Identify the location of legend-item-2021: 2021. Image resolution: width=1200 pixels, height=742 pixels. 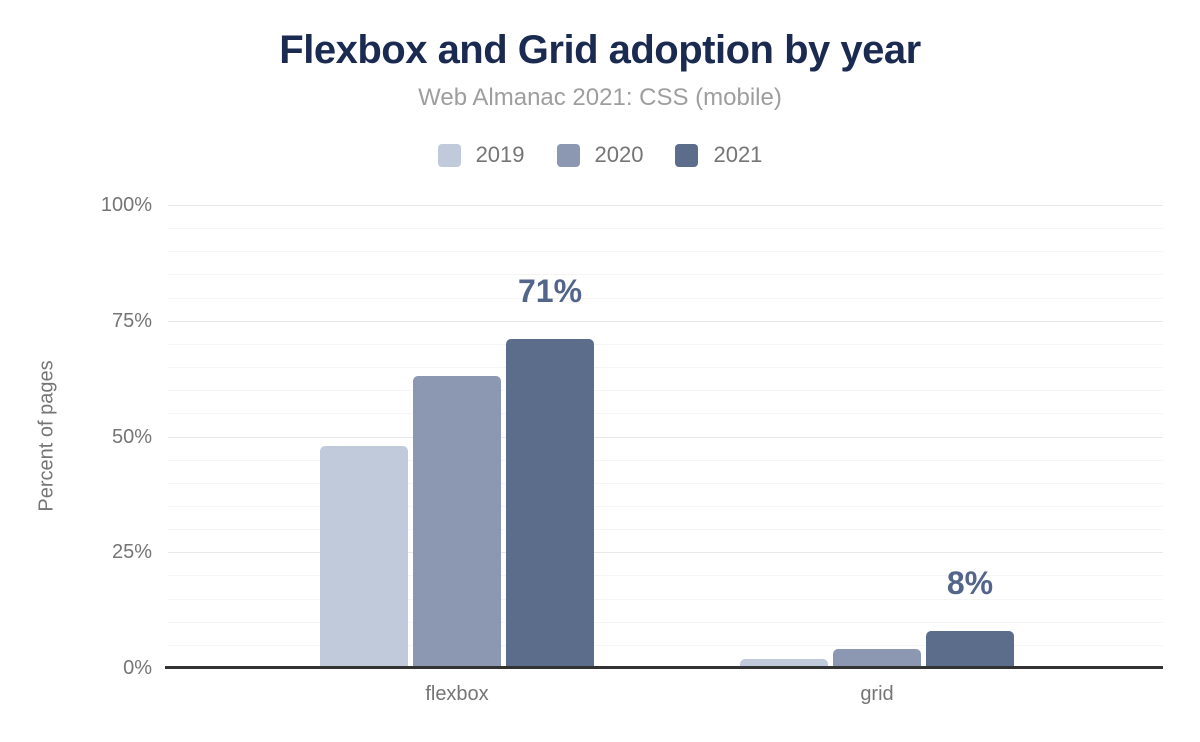
(718, 155).